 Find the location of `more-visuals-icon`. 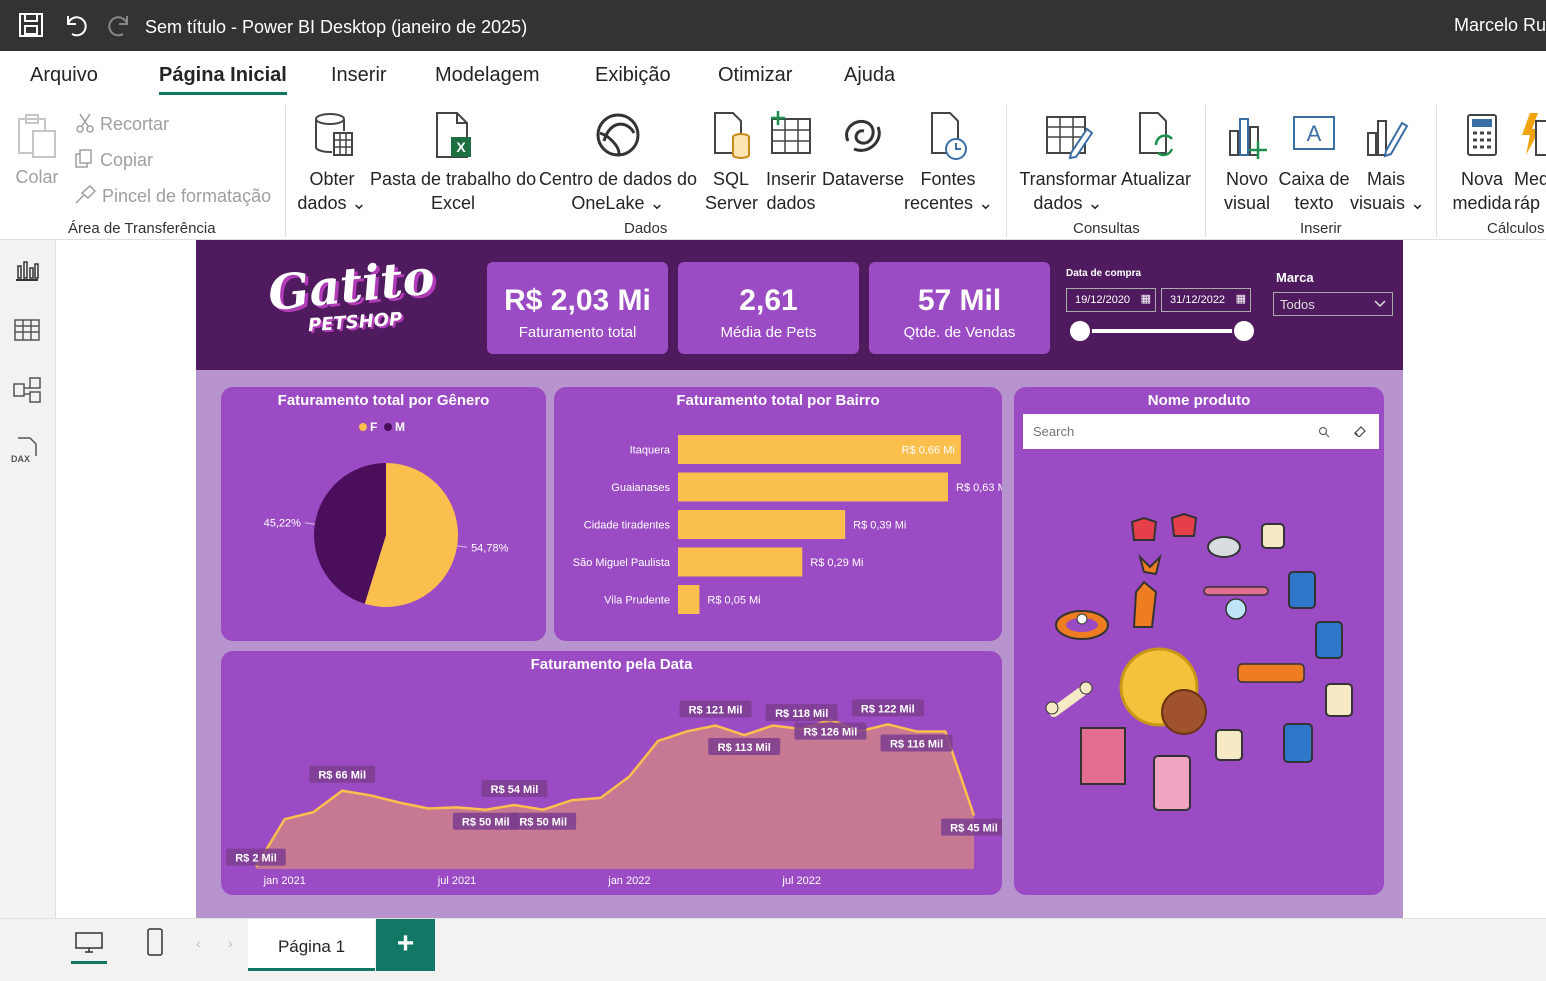

more-visuals-icon is located at coordinates (1388, 139).